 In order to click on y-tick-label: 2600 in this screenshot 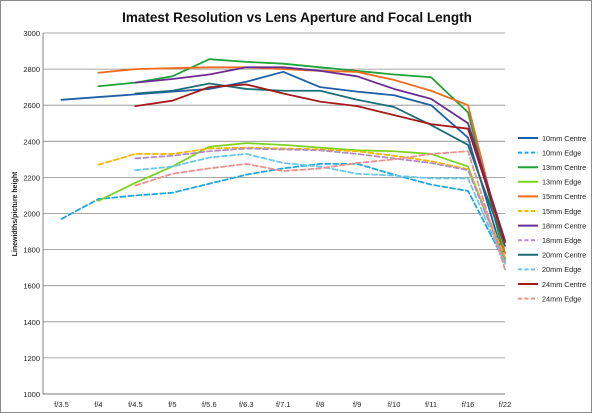, I will do `click(31, 105)`.